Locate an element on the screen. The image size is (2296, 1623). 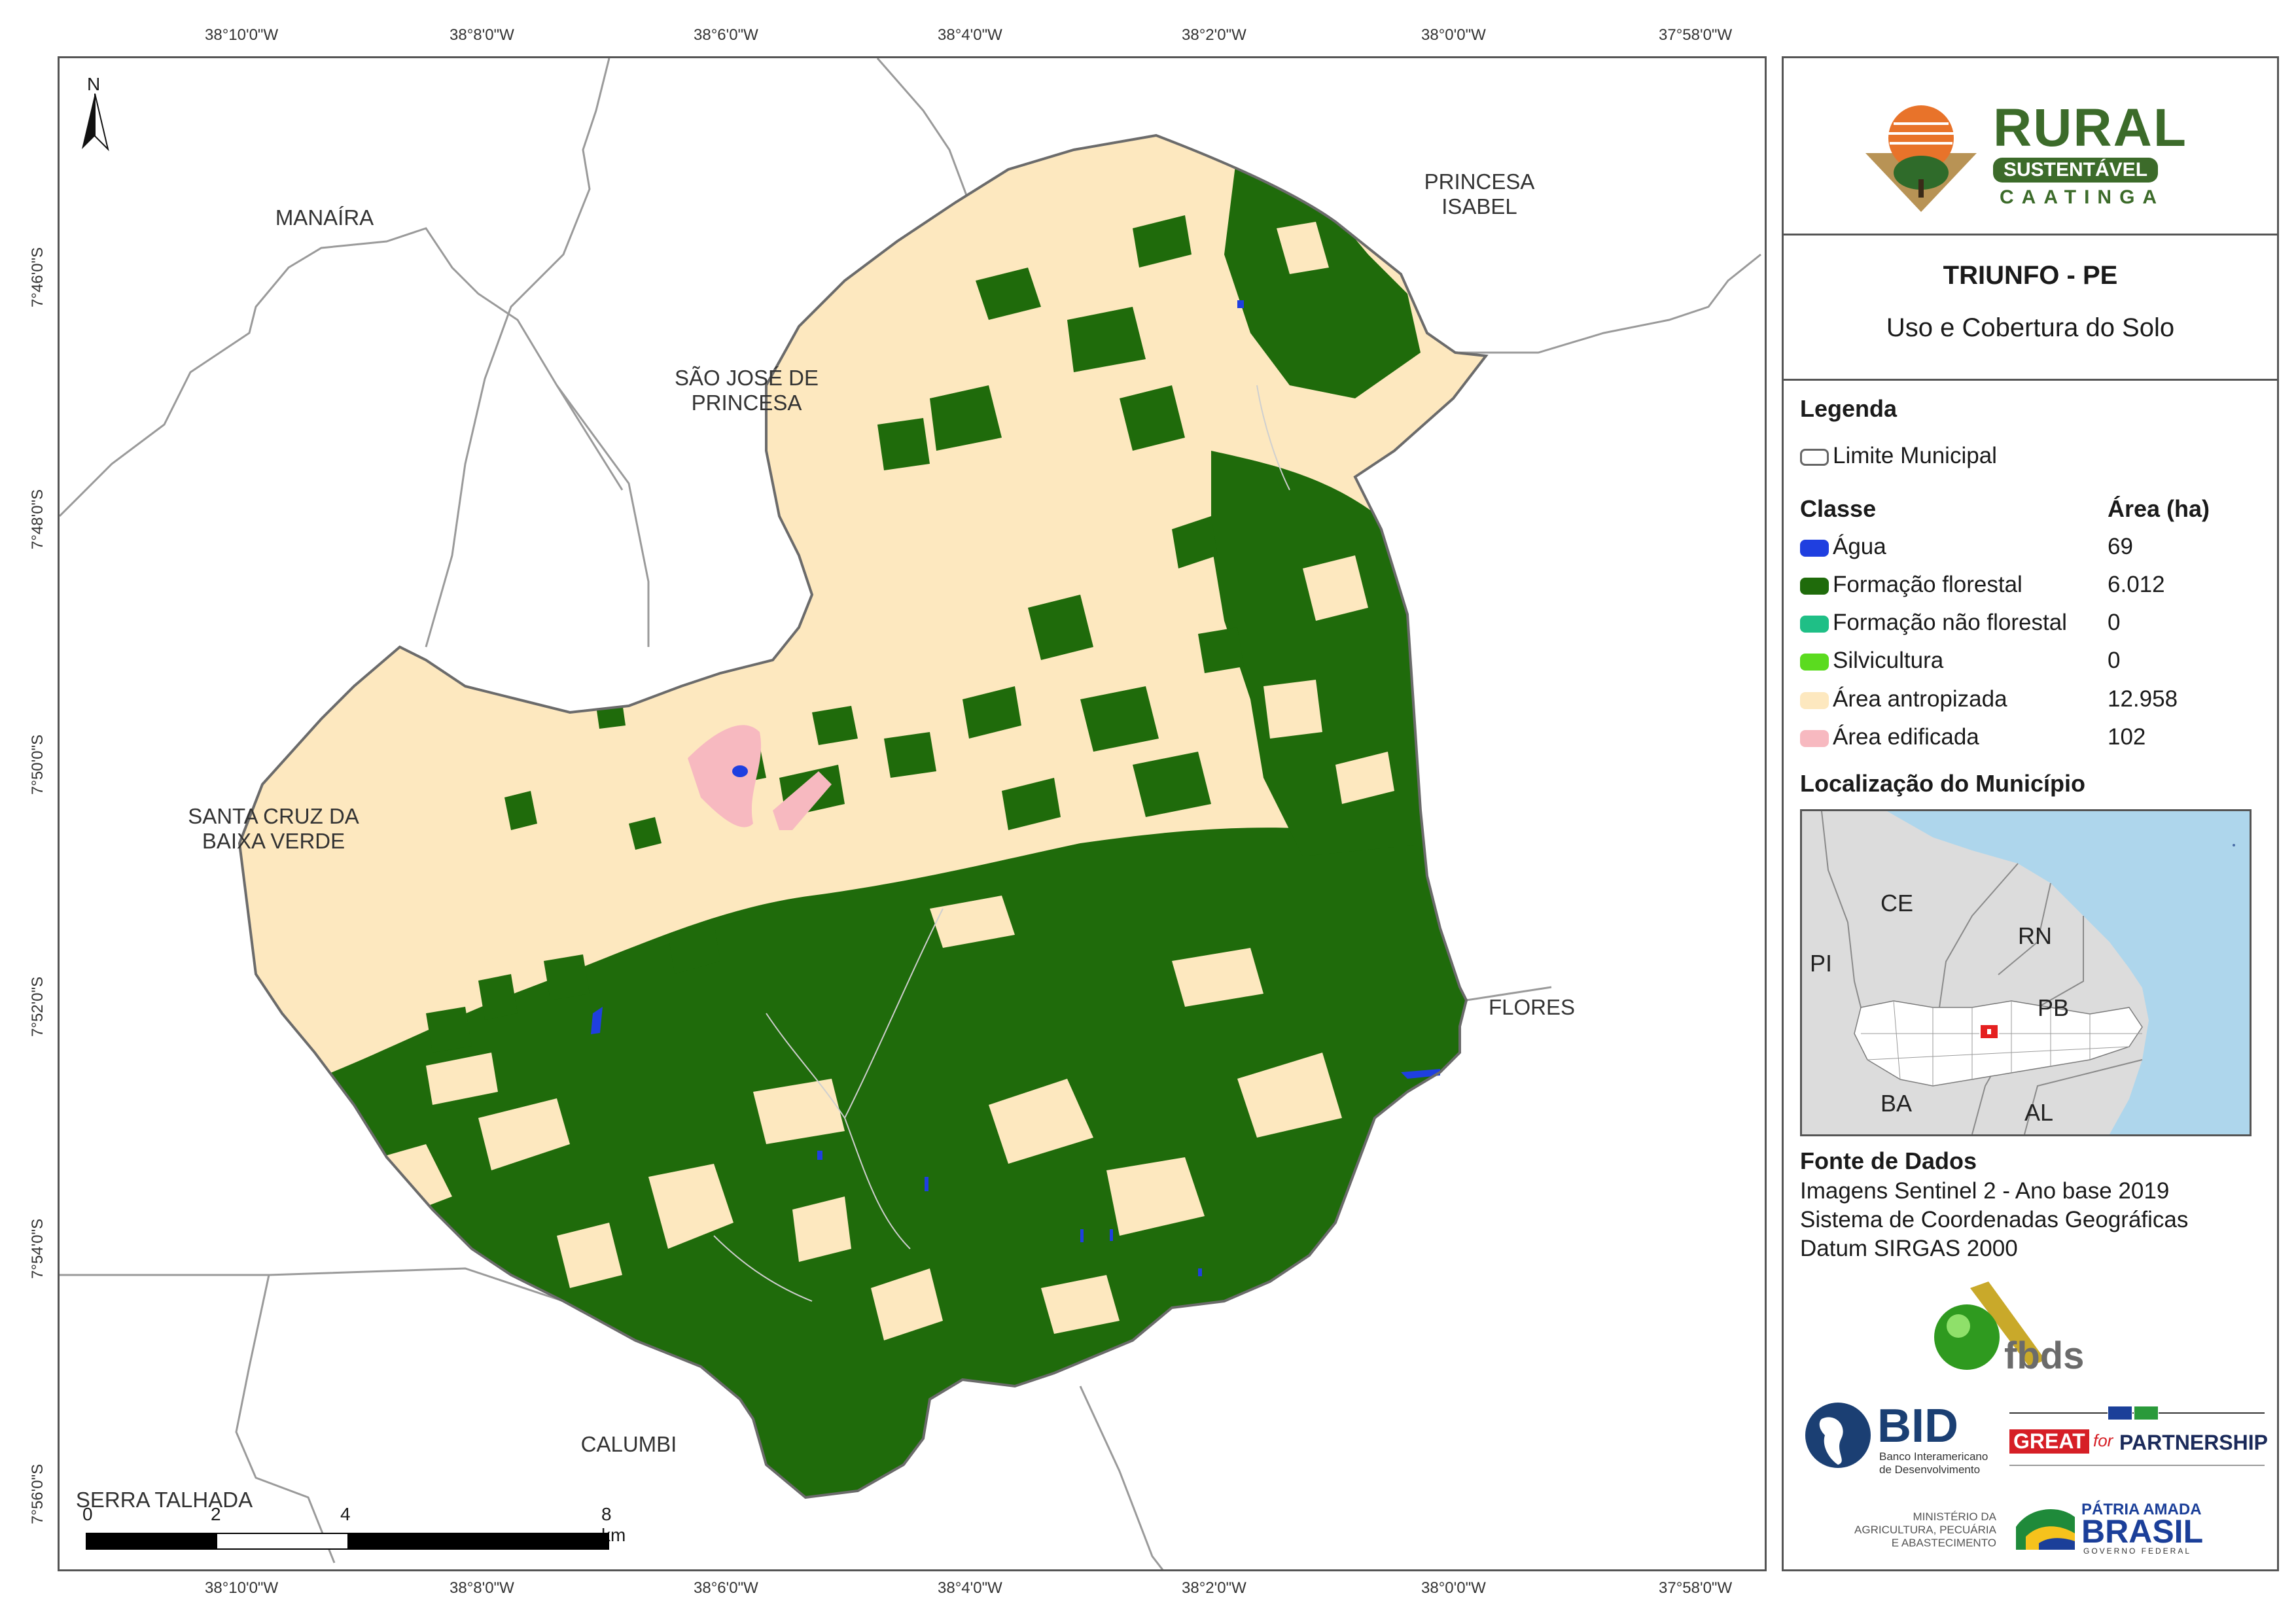
lat-tick-4: 7°52'0"S is located at coordinates (37, 1007).